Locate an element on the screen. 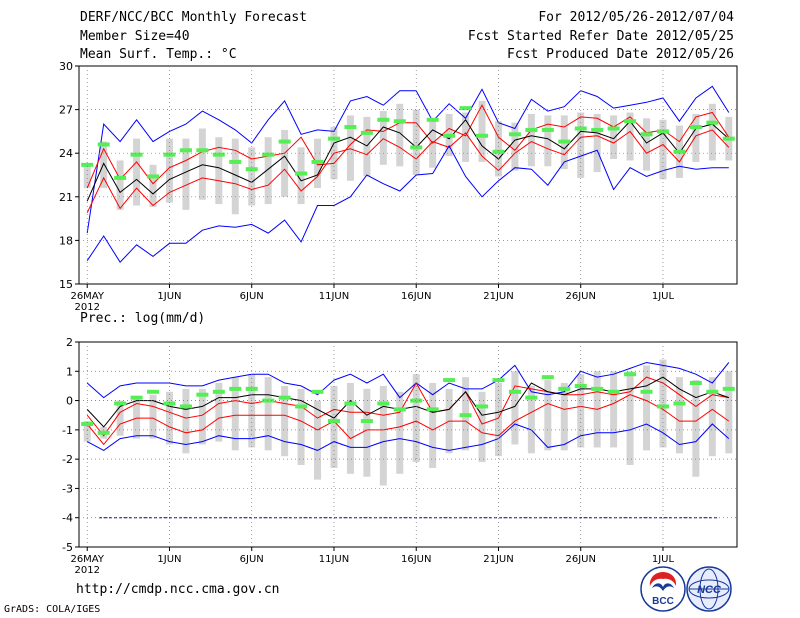  prec-ytick-label: 1 is located at coordinates (69, 371).